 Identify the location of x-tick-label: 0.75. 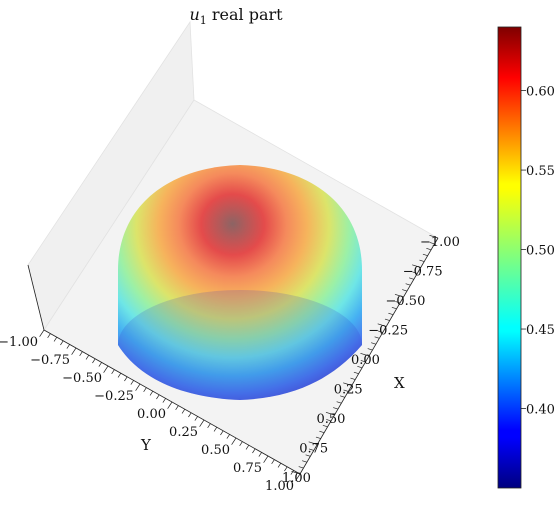
(313, 449).